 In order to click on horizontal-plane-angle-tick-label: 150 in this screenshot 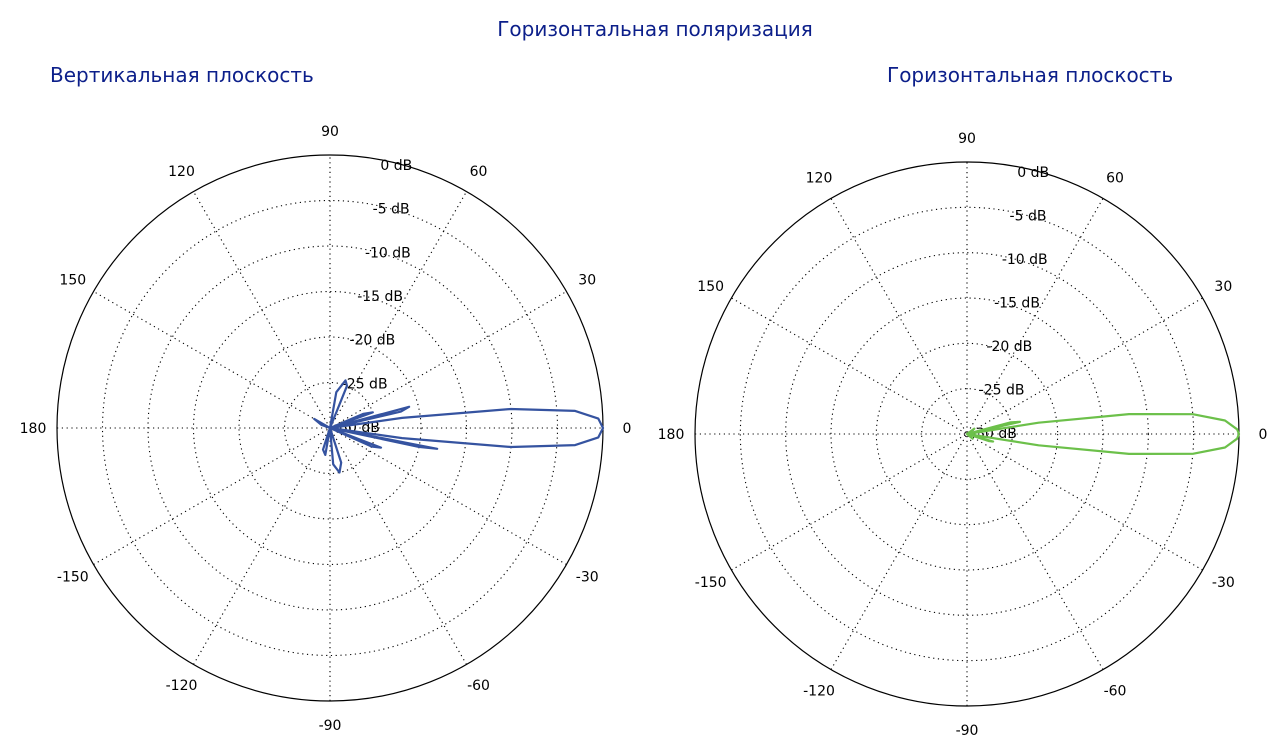, I will do `click(710, 287)`.